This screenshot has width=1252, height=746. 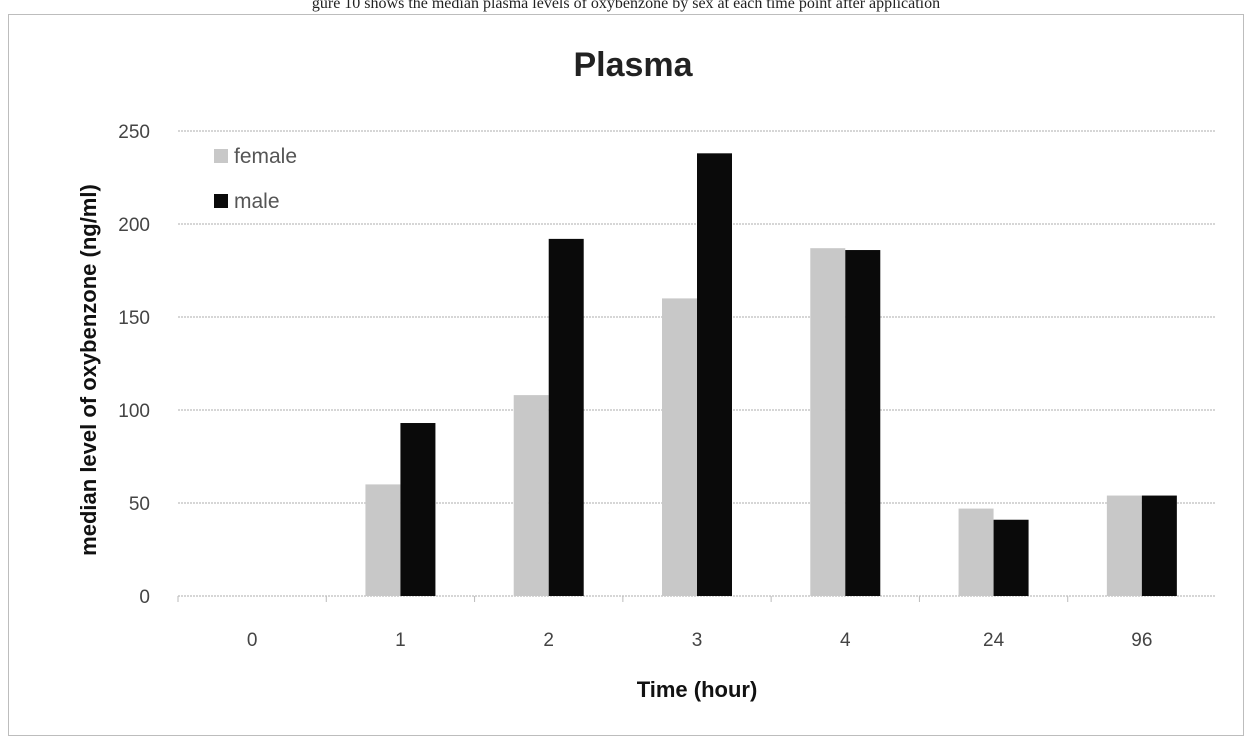 I want to click on y-tick-label: 150, so click(x=134, y=318).